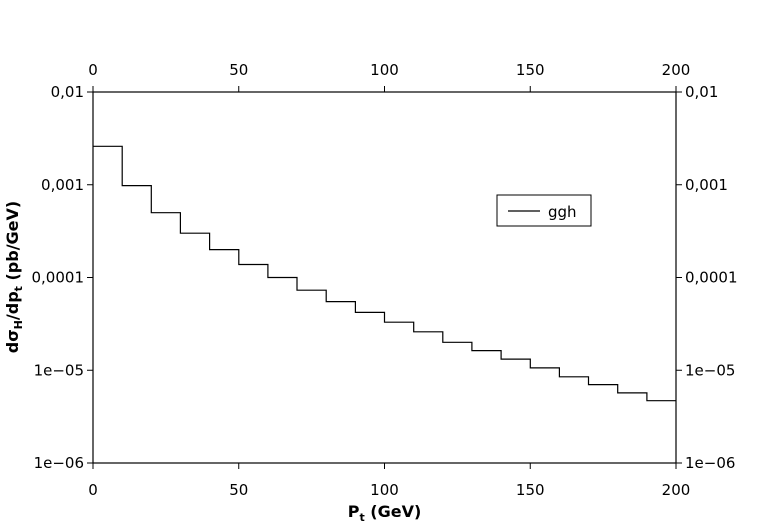  What do you see at coordinates (59, 463) in the screenshot?
I see `y-tick-label-left: 1e−06` at bounding box center [59, 463].